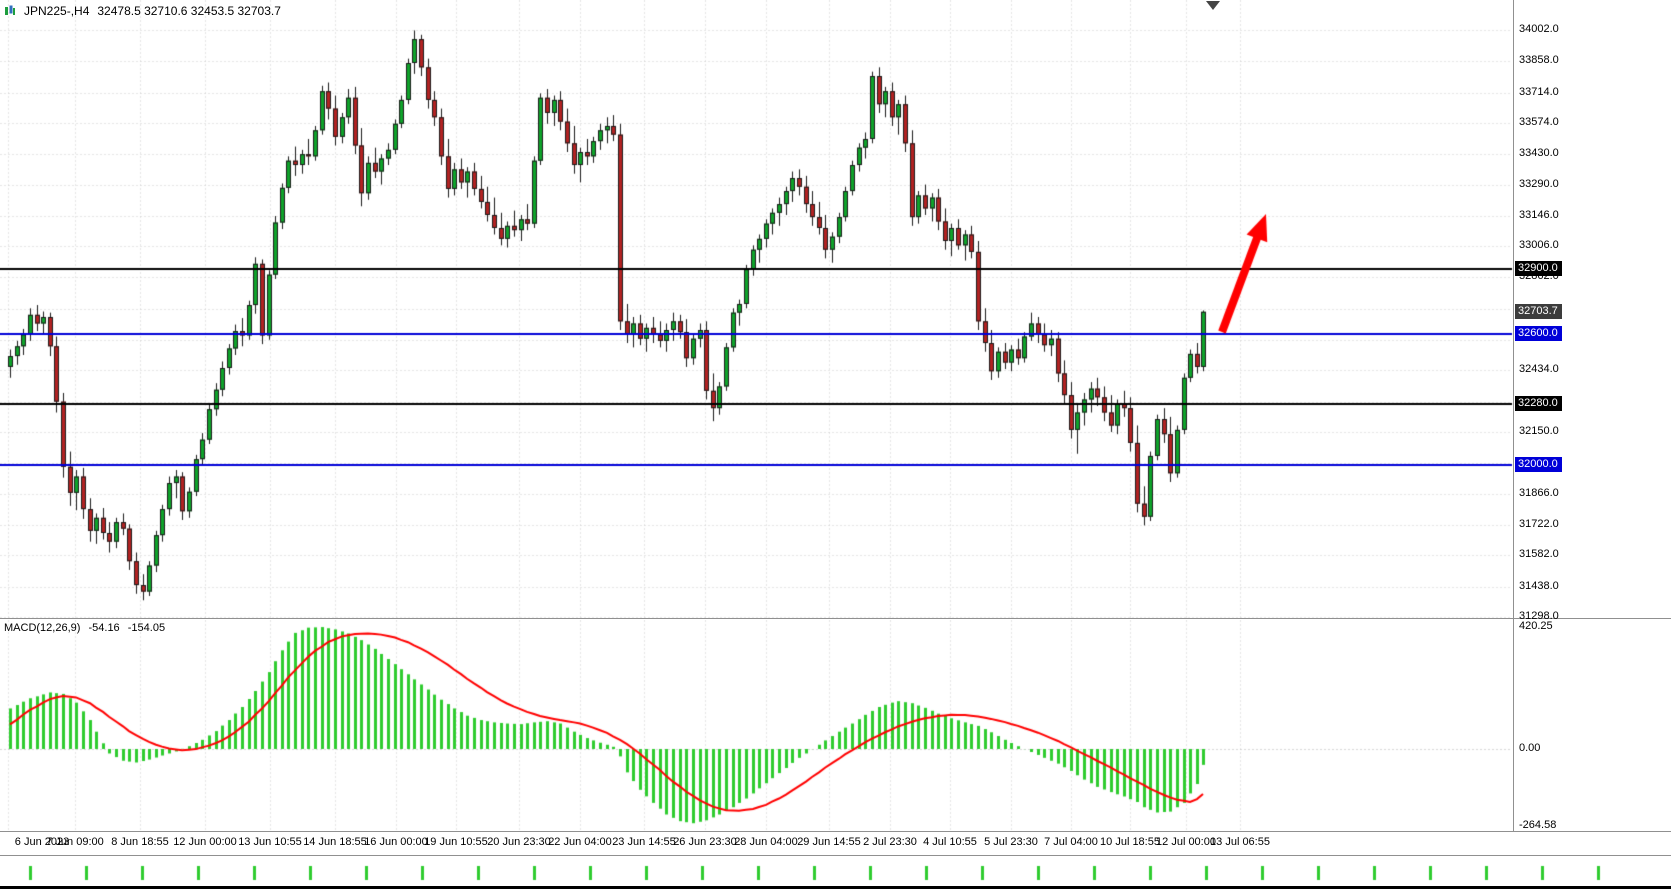  I want to click on macd-signal-value: -154.05, so click(146, 628).